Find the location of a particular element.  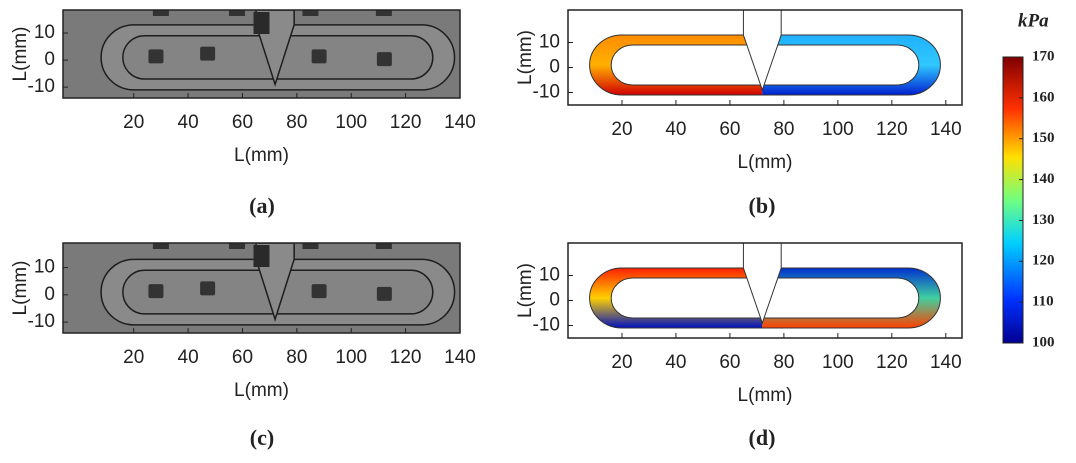

colorbar-tick-label: 140 is located at coordinates (1043, 179).